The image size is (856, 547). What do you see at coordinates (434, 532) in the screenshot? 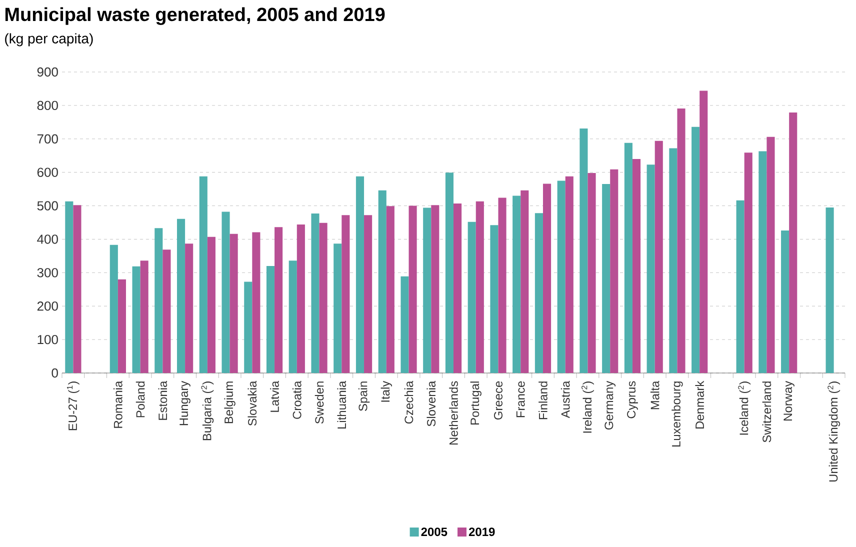
I see `legend-label: 2005` at bounding box center [434, 532].